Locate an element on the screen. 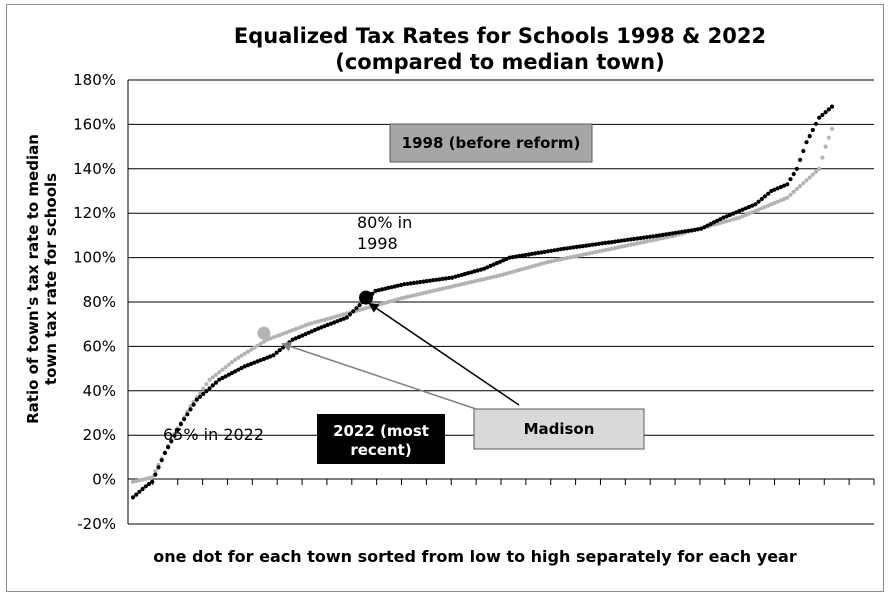 This screenshot has width=890, height=596. y-tick-labels: -20% 0% 20% 40% 60% 80% 100% 120% 140% 160% 180% is located at coordinates (94, 302).